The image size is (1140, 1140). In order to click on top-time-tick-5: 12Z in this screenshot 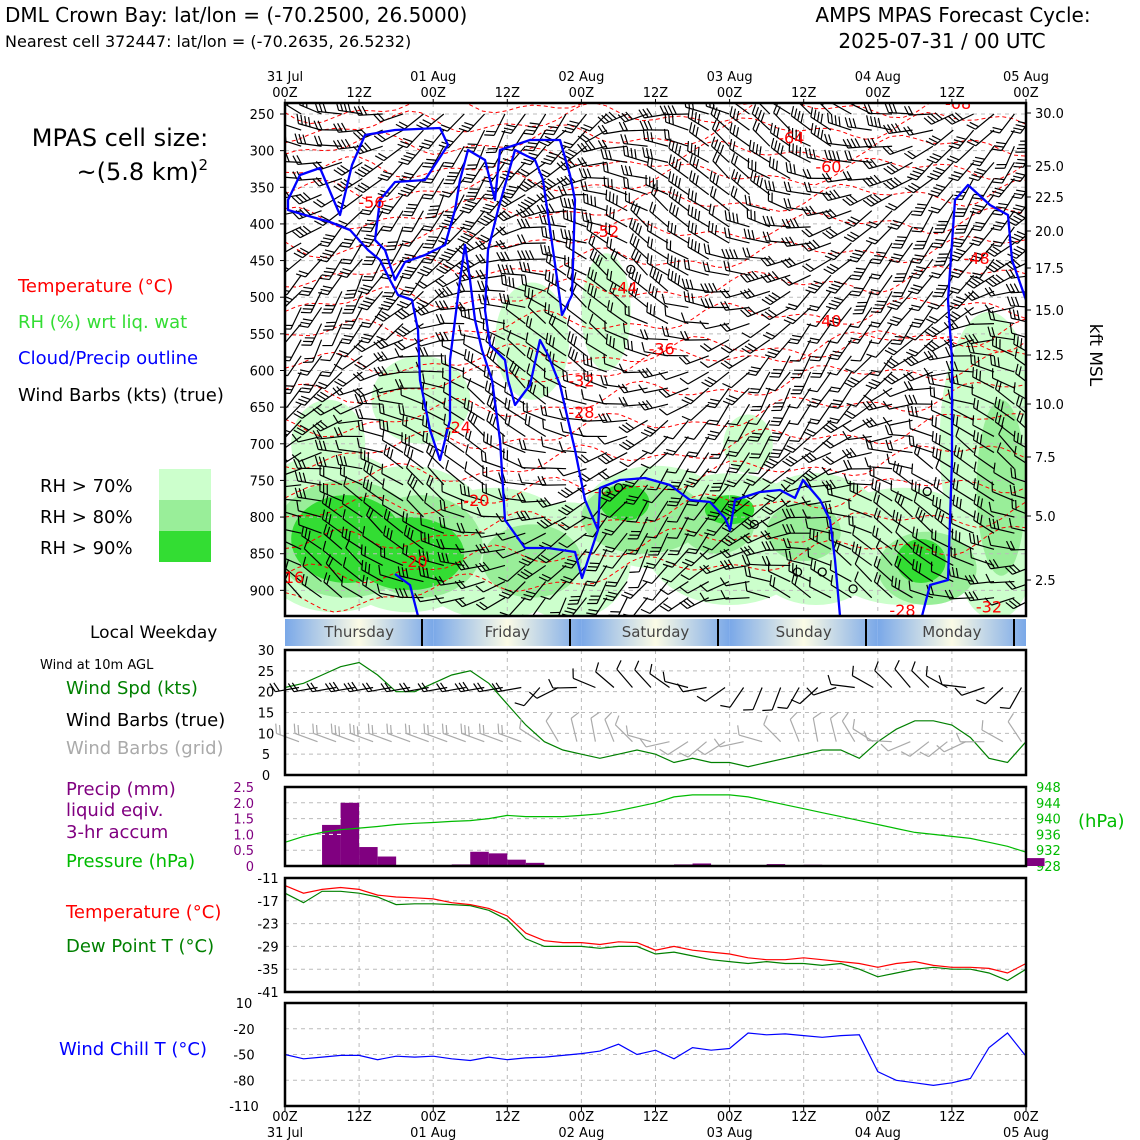, I will do `click(656, 93)`.